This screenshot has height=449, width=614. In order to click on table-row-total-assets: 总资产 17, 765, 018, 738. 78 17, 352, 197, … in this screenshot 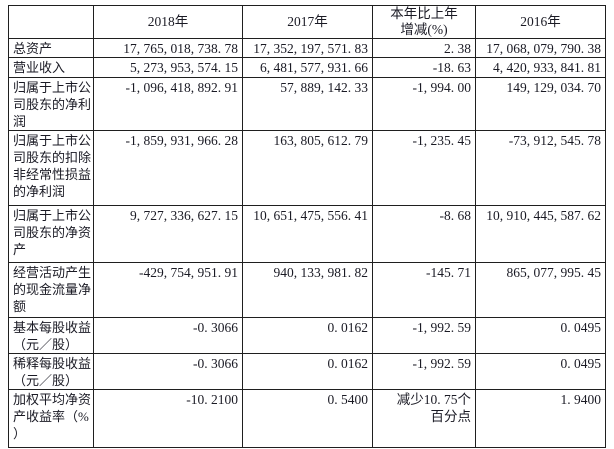, I will do `click(307, 48)`.